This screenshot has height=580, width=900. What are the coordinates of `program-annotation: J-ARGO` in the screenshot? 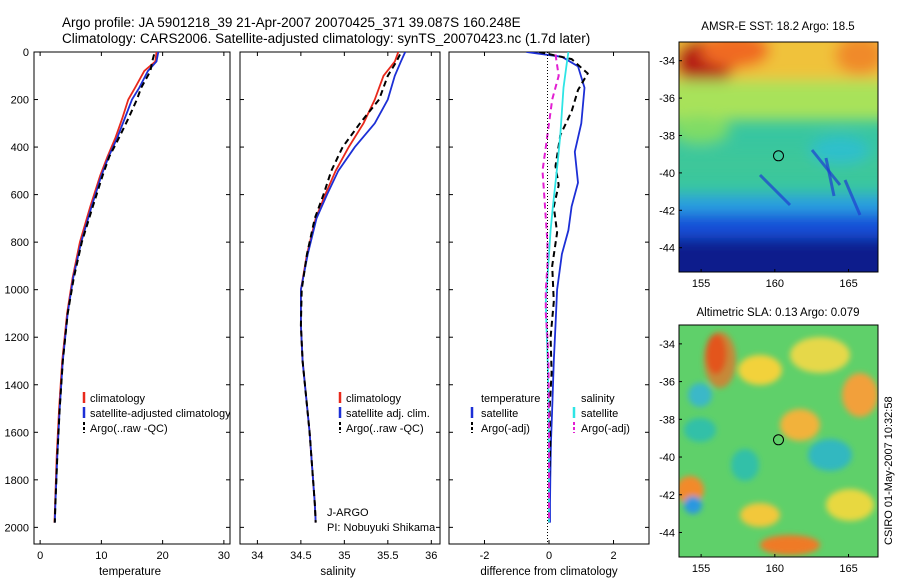 It's located at (348, 513).